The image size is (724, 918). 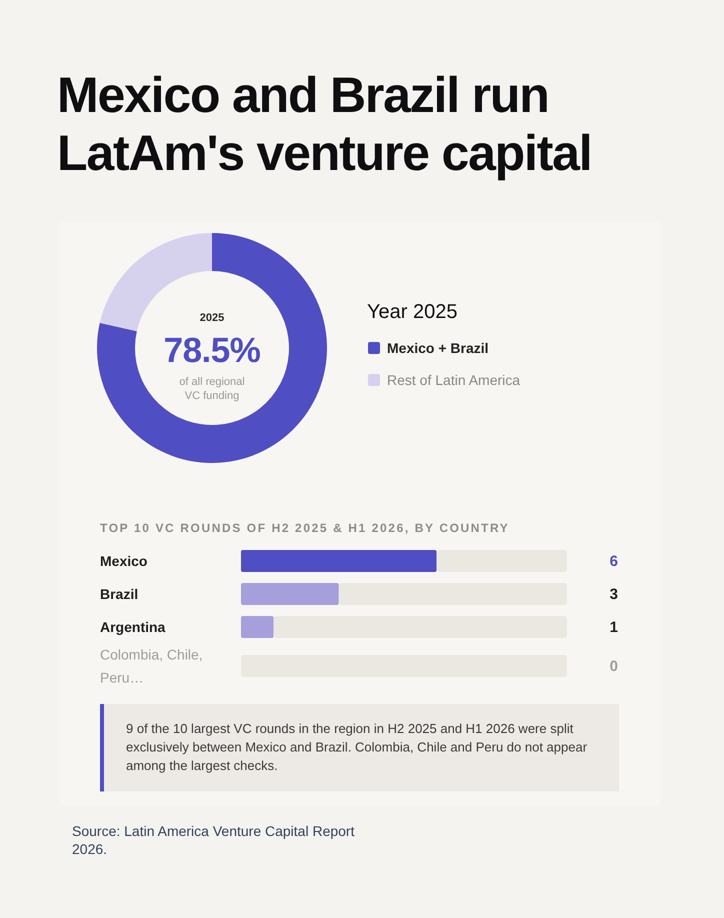 I want to click on data-label: 0, so click(x=614, y=666).